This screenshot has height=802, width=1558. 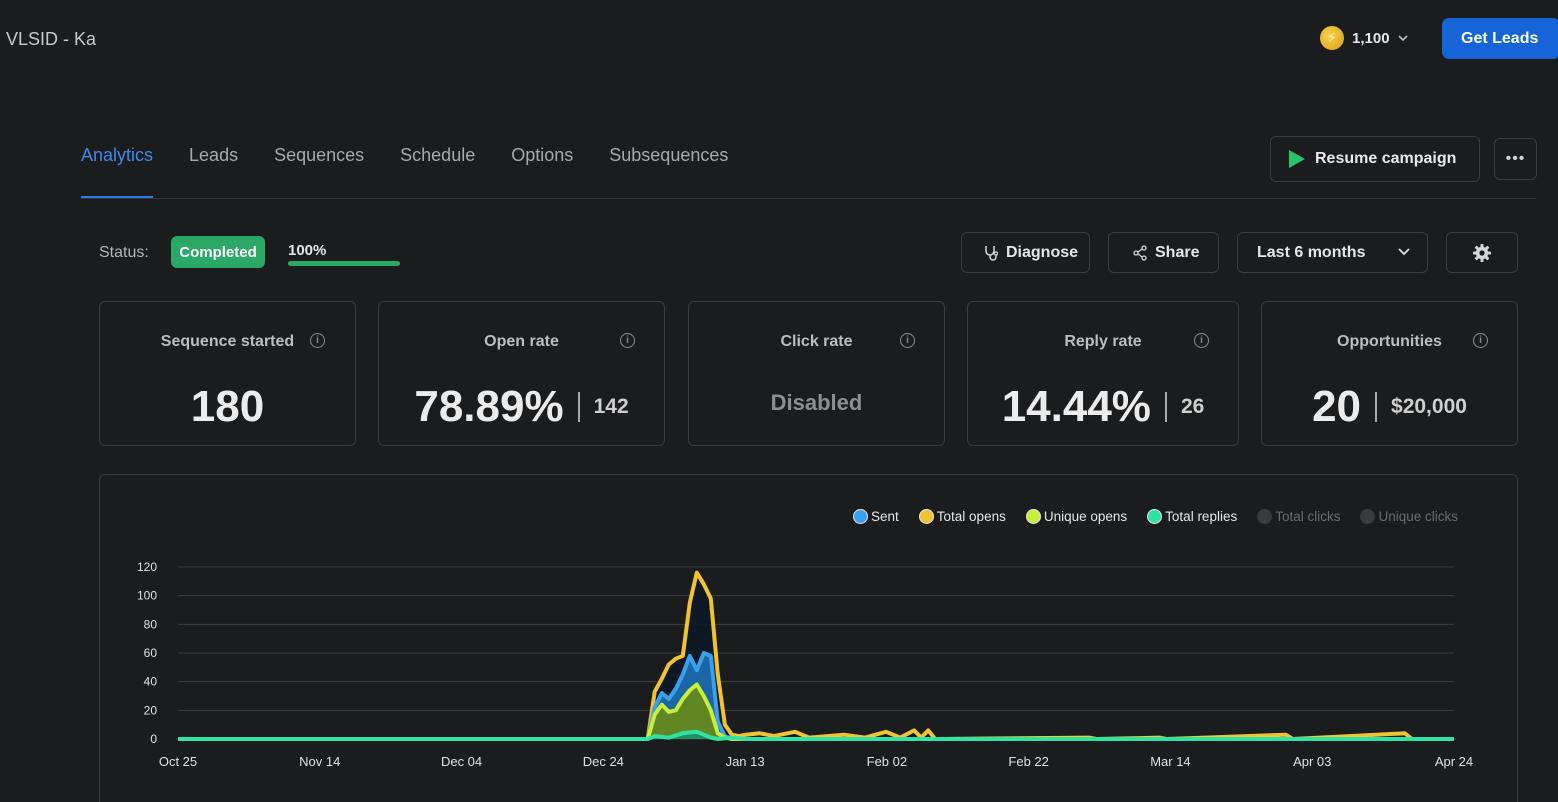 I want to click on status-badge: Completed, so click(x=218, y=252).